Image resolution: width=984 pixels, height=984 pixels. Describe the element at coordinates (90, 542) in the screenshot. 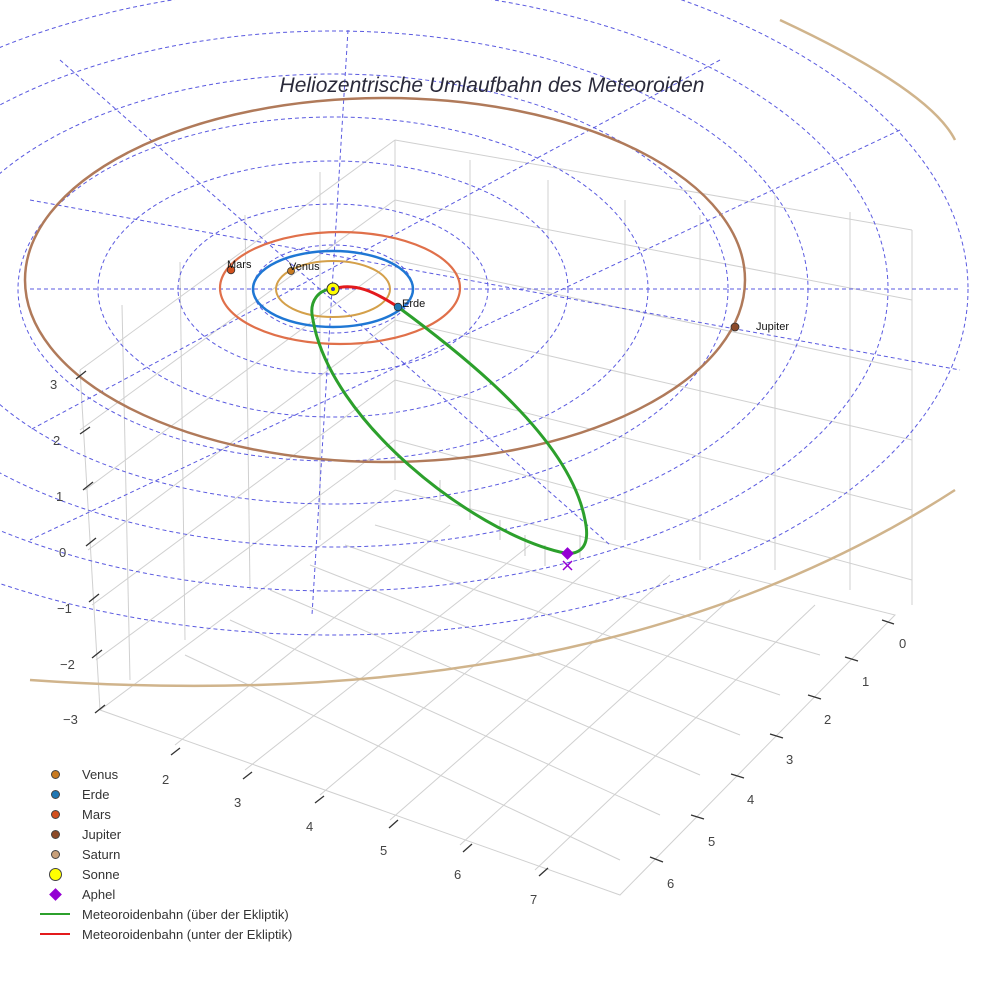

I see `z-axis` at that location.